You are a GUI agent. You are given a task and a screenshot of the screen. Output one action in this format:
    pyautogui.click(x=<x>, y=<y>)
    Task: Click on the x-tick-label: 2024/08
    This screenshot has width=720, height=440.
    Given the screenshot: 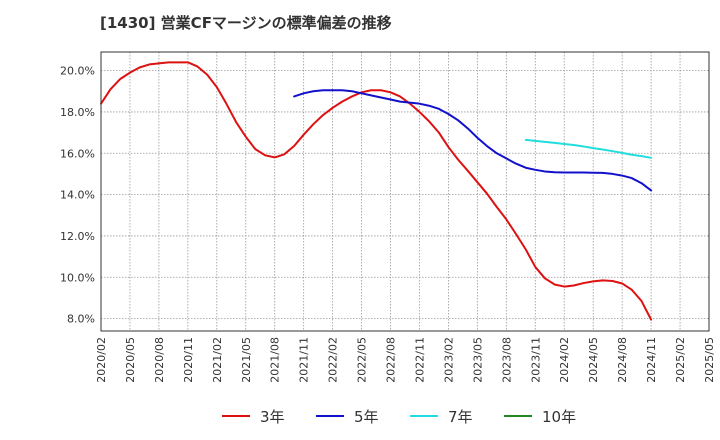 What is the action you would take?
    pyautogui.click(x=622, y=360)
    